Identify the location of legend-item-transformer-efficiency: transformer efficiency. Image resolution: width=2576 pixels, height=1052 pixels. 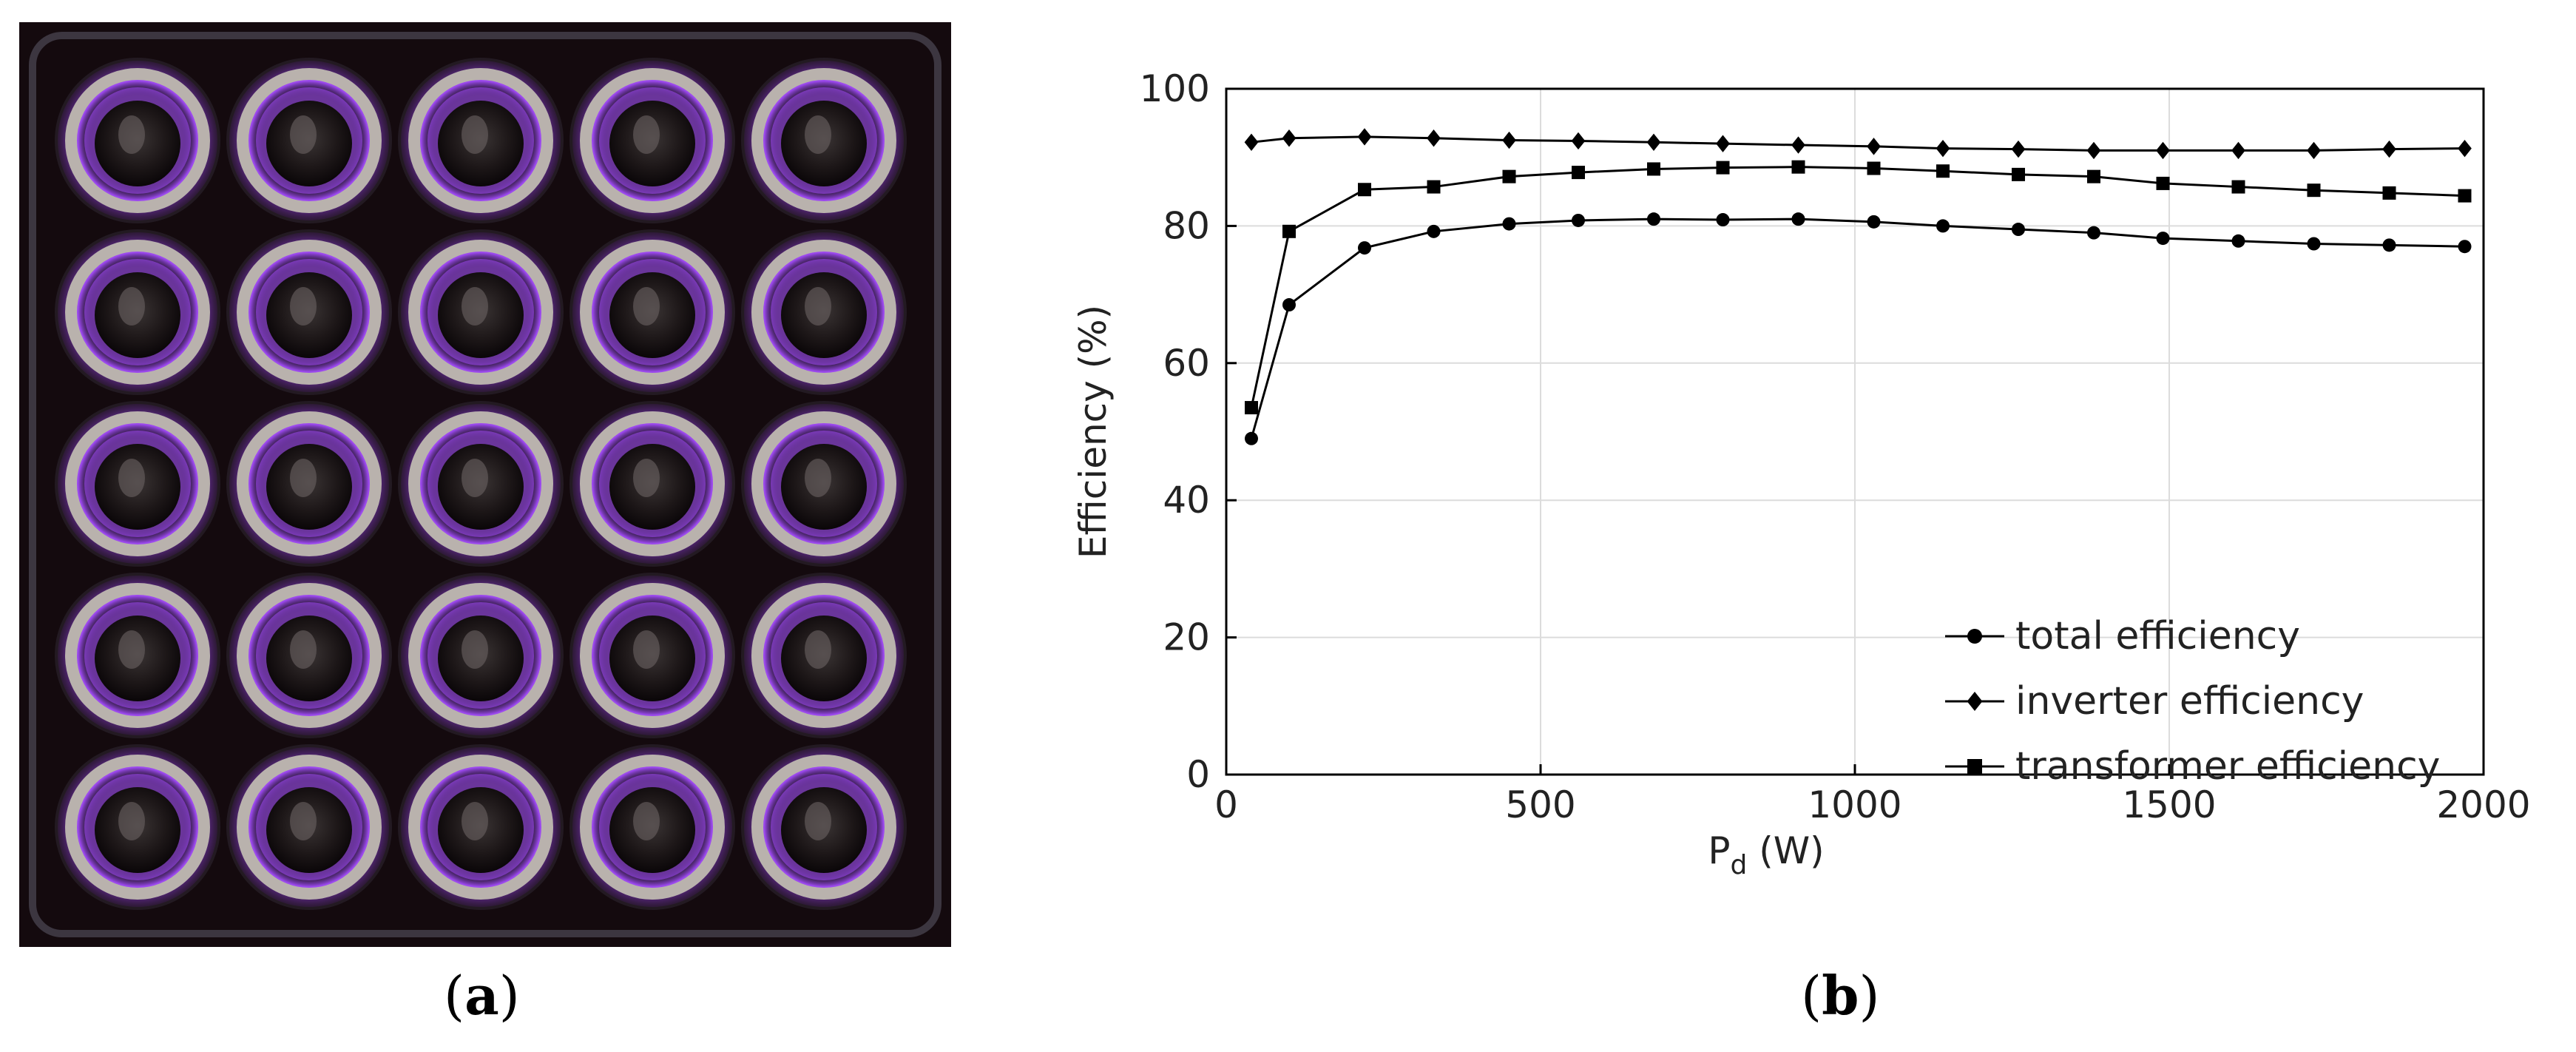
(2192, 766).